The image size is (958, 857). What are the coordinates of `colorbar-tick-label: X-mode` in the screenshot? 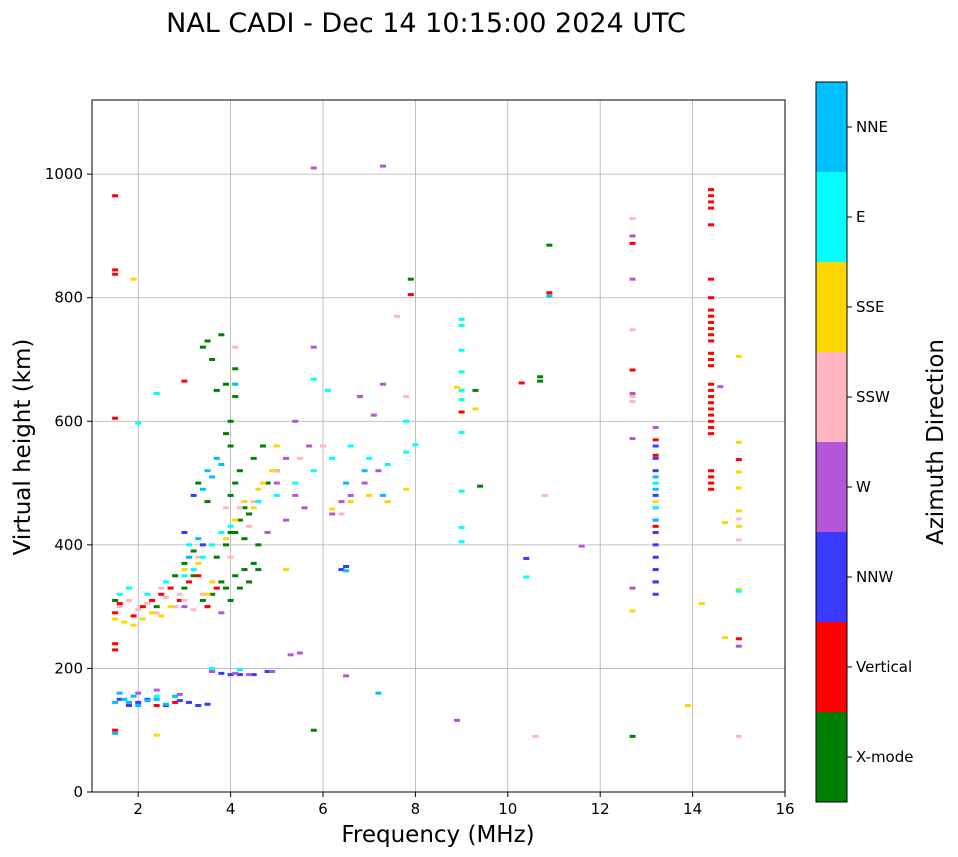 It's located at (884, 757).